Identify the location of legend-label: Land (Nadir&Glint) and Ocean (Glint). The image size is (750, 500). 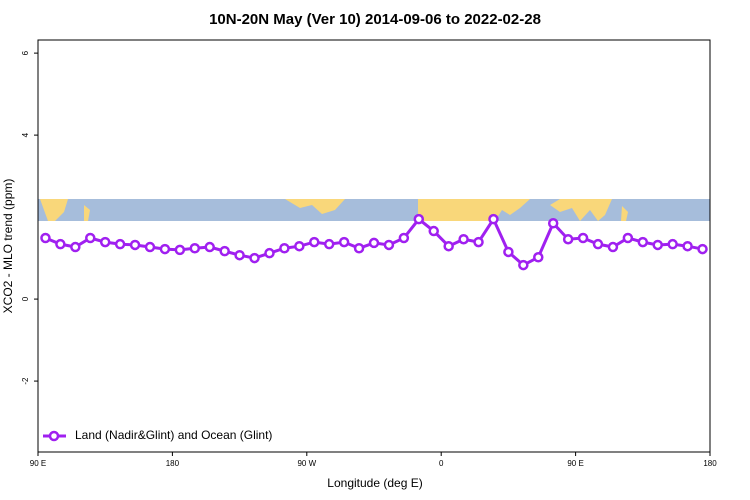
(173, 435).